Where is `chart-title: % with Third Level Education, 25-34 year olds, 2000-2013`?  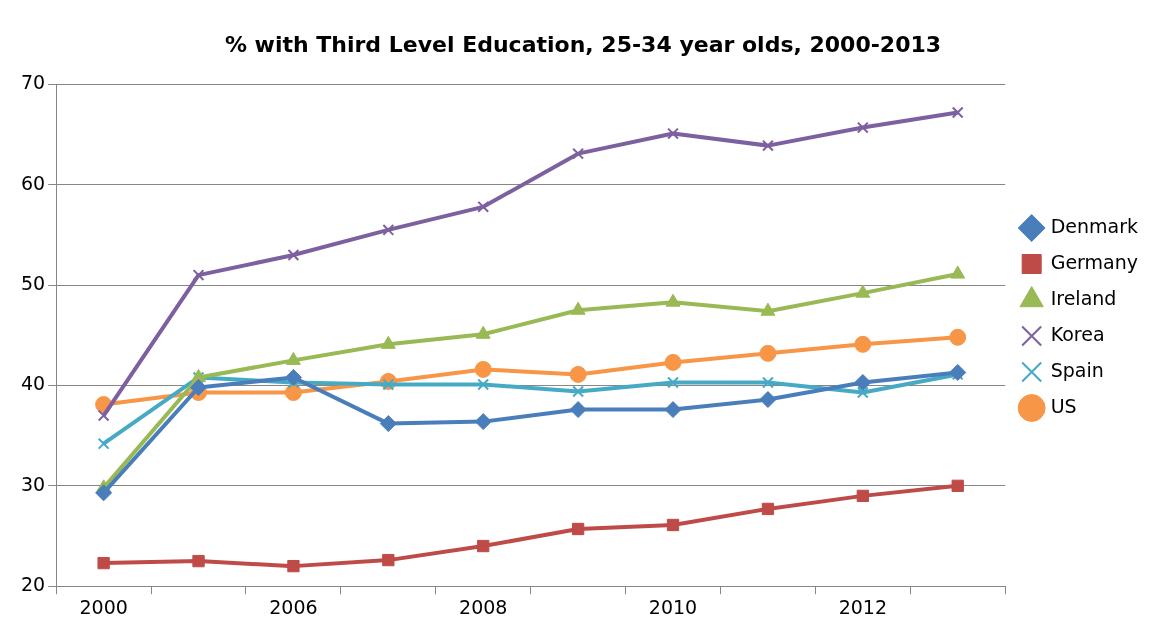 chart-title: % with Third Level Education, 25-34 year olds, 2000-2013 is located at coordinates (583, 44).